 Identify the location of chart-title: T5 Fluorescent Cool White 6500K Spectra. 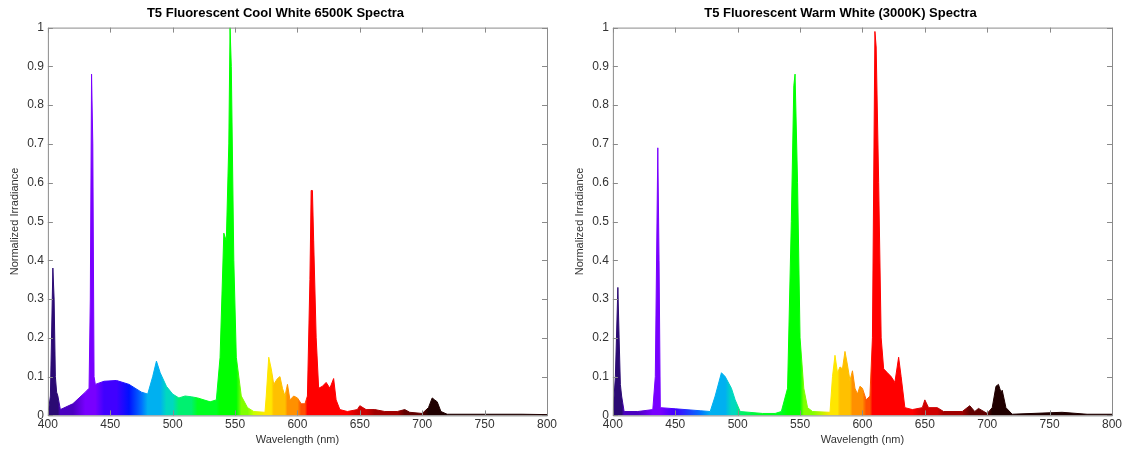
(275, 13).